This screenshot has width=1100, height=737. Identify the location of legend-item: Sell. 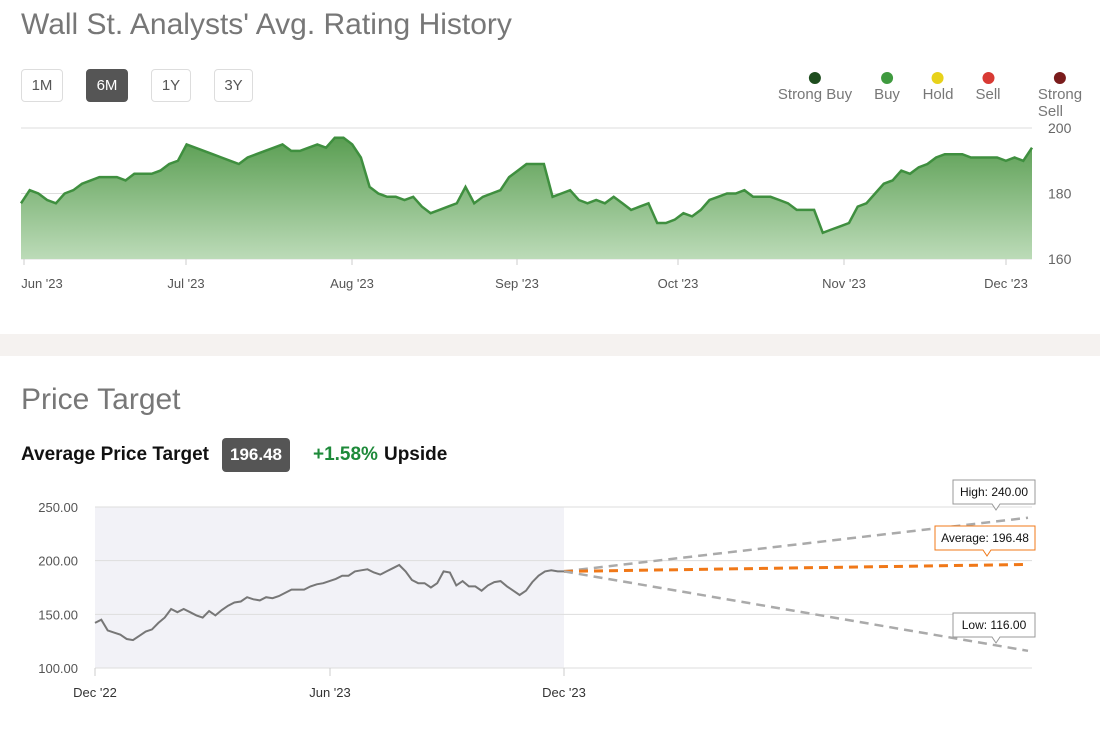
(988, 87).